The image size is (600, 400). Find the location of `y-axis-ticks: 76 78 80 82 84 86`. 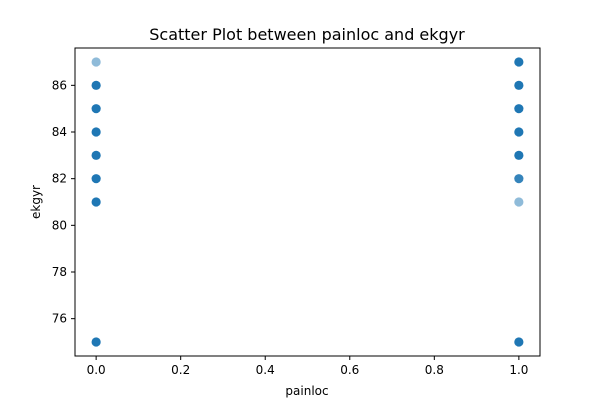

y-axis-ticks: 76 78 80 82 84 86 is located at coordinates (63, 202).